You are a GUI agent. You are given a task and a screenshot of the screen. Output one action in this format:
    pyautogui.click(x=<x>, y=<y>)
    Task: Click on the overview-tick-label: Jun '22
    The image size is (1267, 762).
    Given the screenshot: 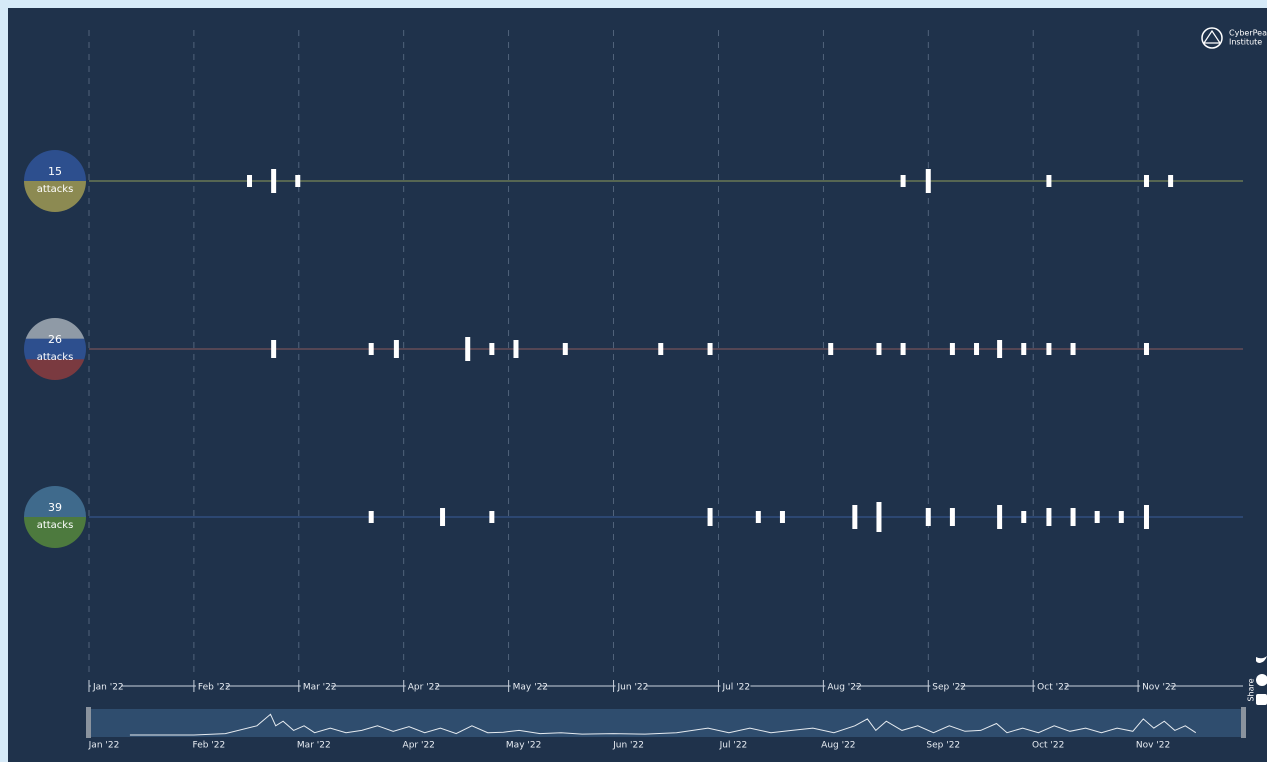 What is the action you would take?
    pyautogui.click(x=628, y=746)
    